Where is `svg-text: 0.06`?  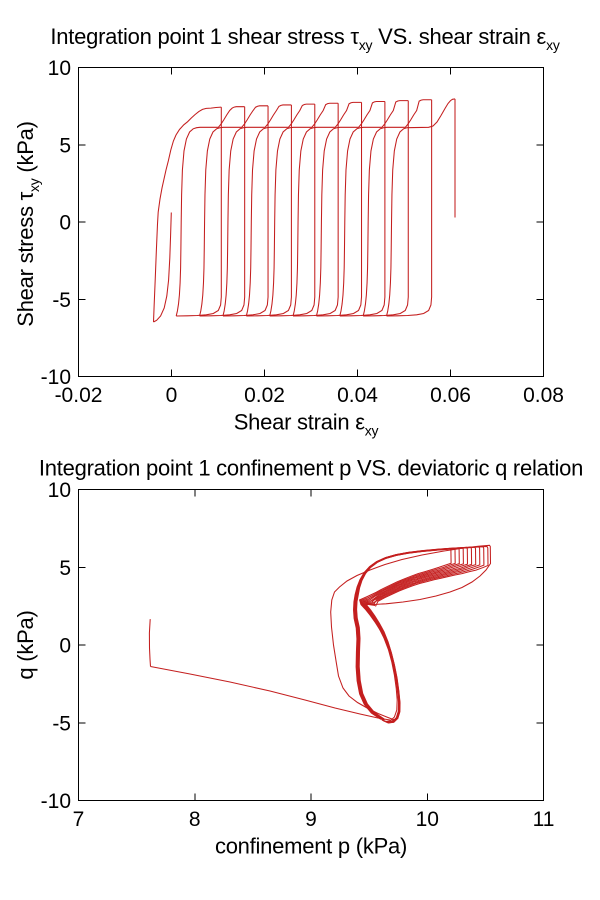
svg-text: 0.06 is located at coordinates (450, 395).